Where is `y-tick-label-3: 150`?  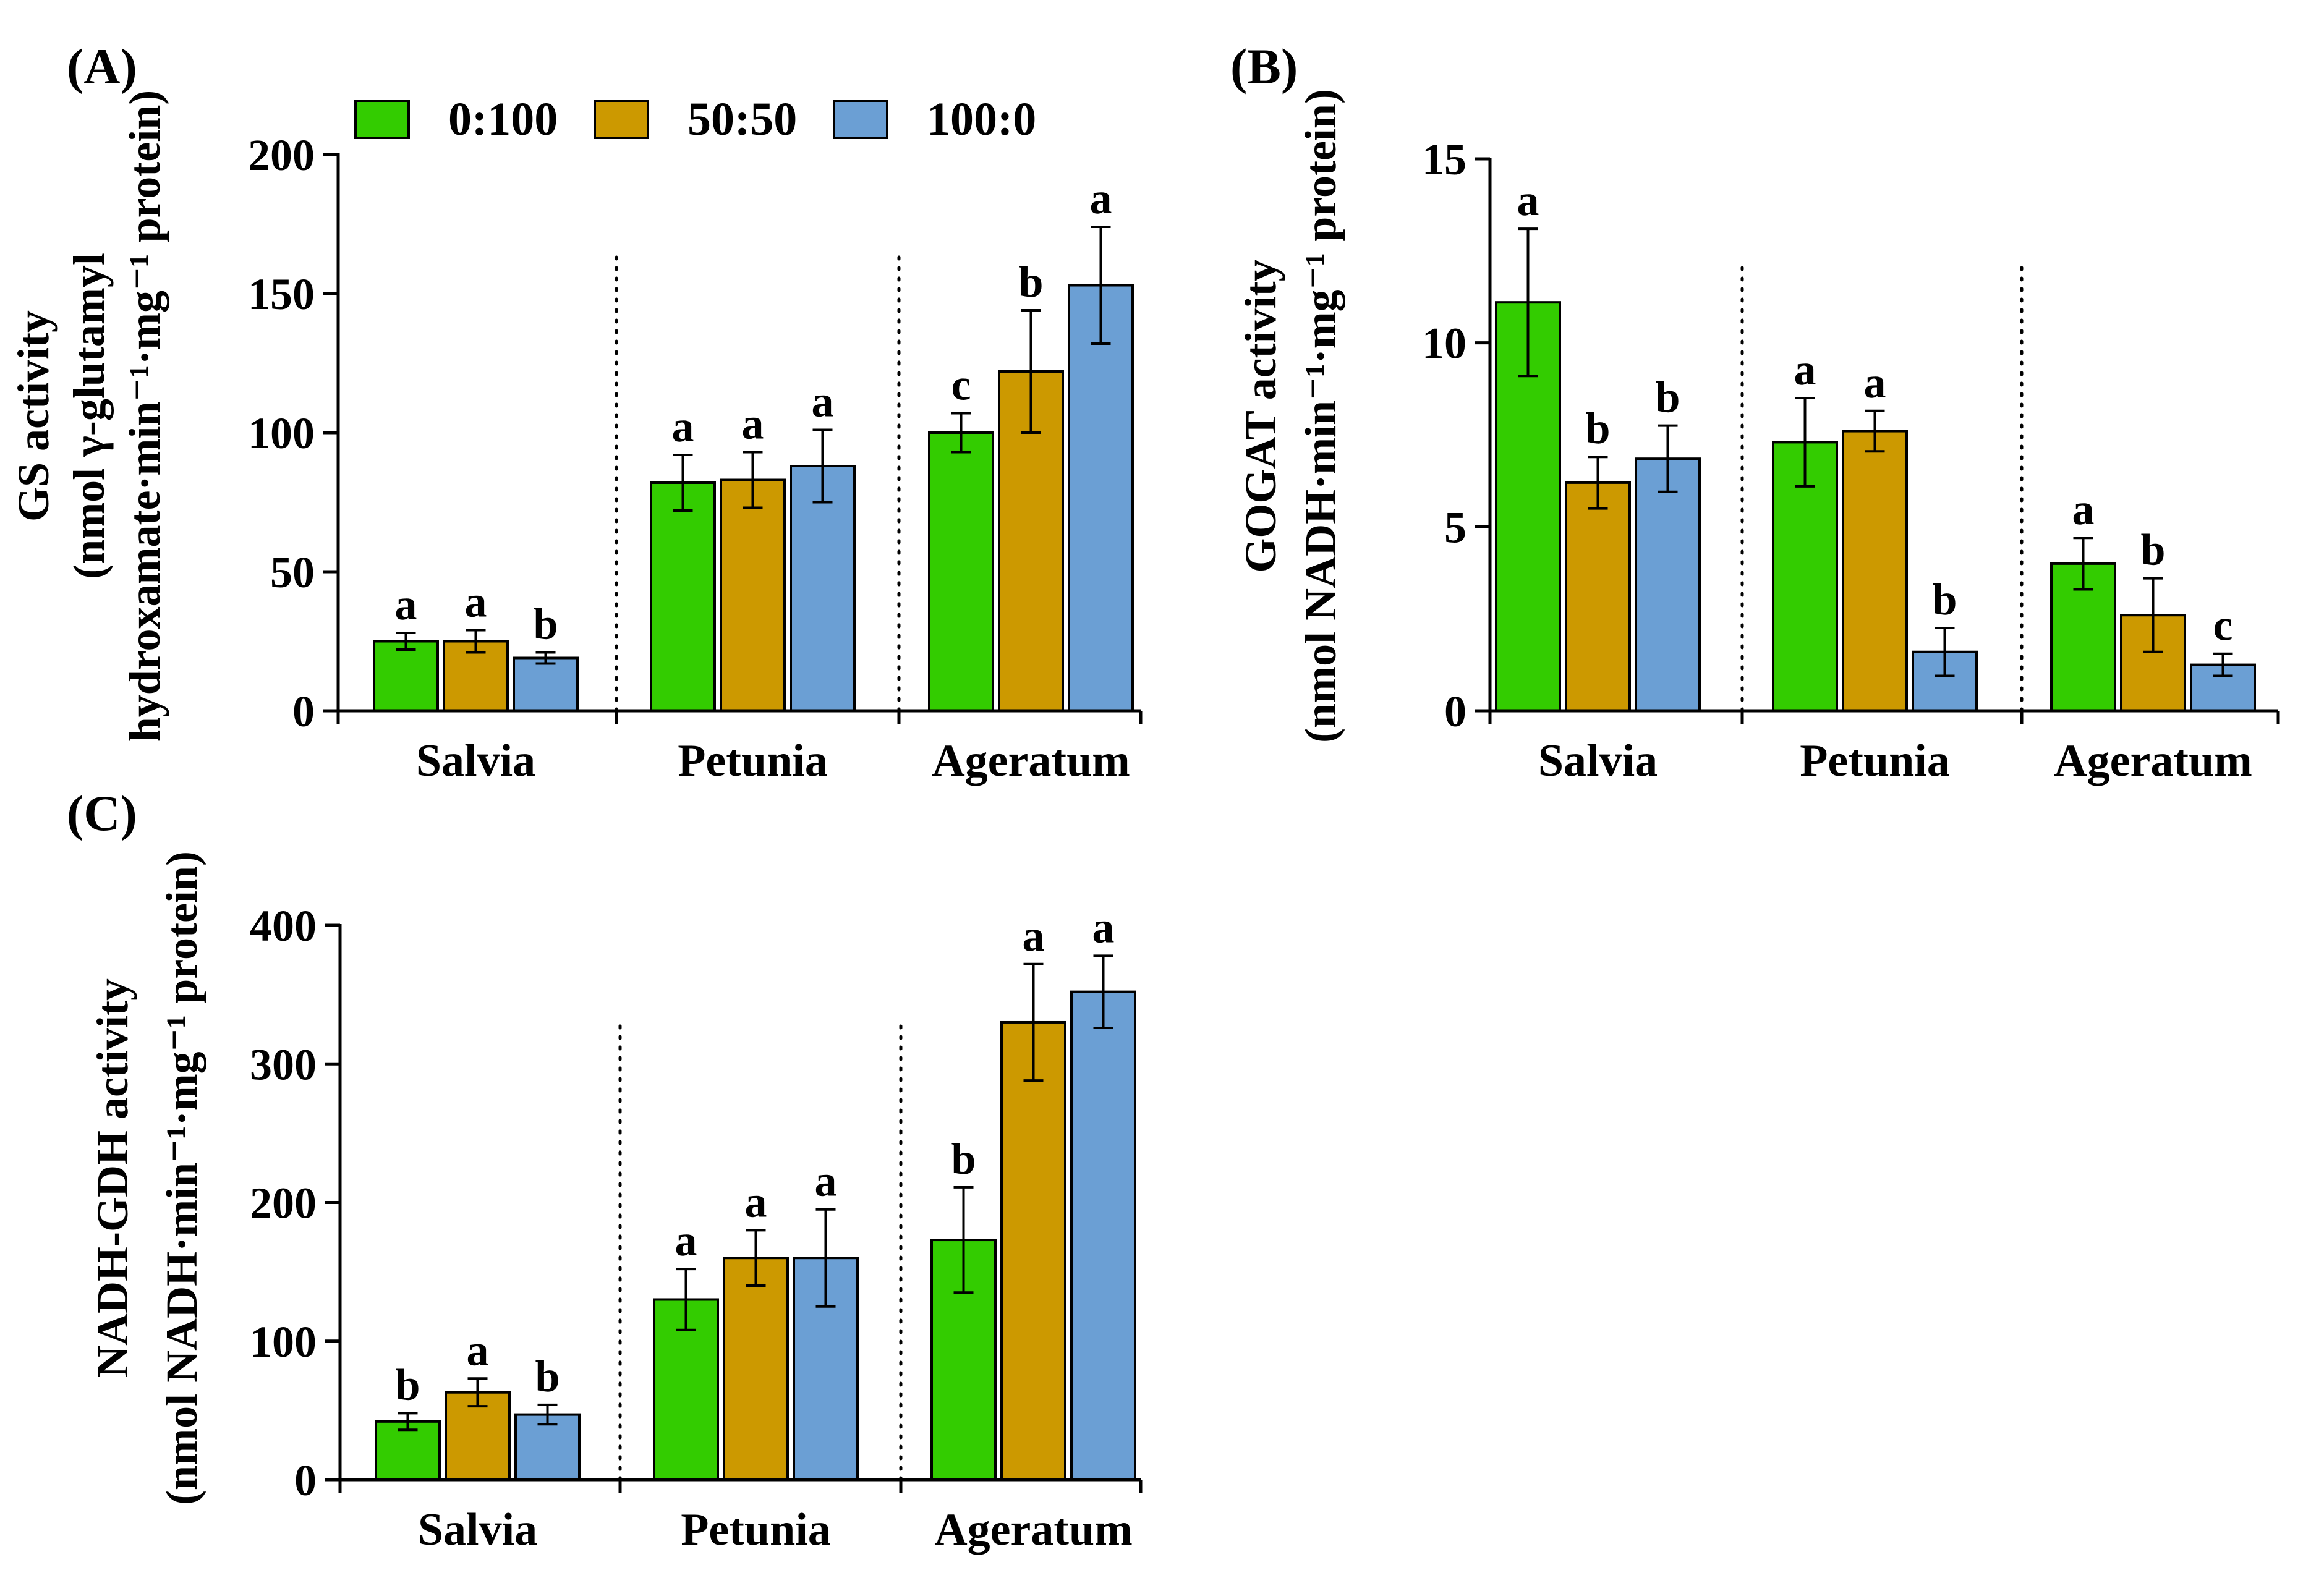 y-tick-label-3: 150 is located at coordinates (281, 294).